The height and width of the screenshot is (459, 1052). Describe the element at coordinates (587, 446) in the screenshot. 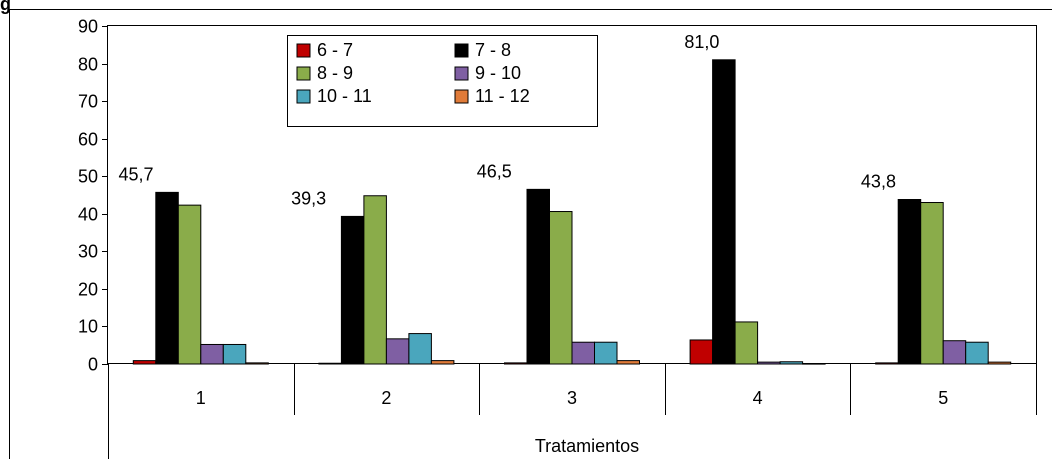

I see `x-axis-title: Tratamientos` at that location.